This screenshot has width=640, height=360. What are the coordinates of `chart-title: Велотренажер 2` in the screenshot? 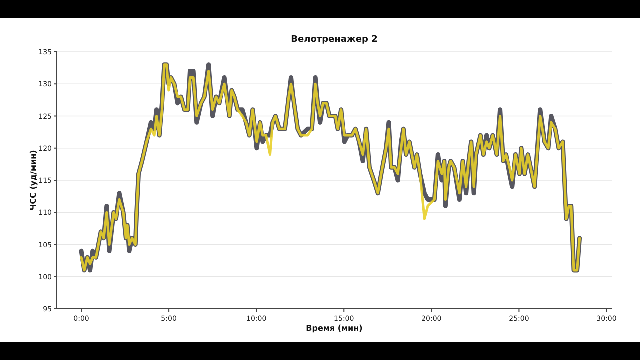 It's located at (334, 40).